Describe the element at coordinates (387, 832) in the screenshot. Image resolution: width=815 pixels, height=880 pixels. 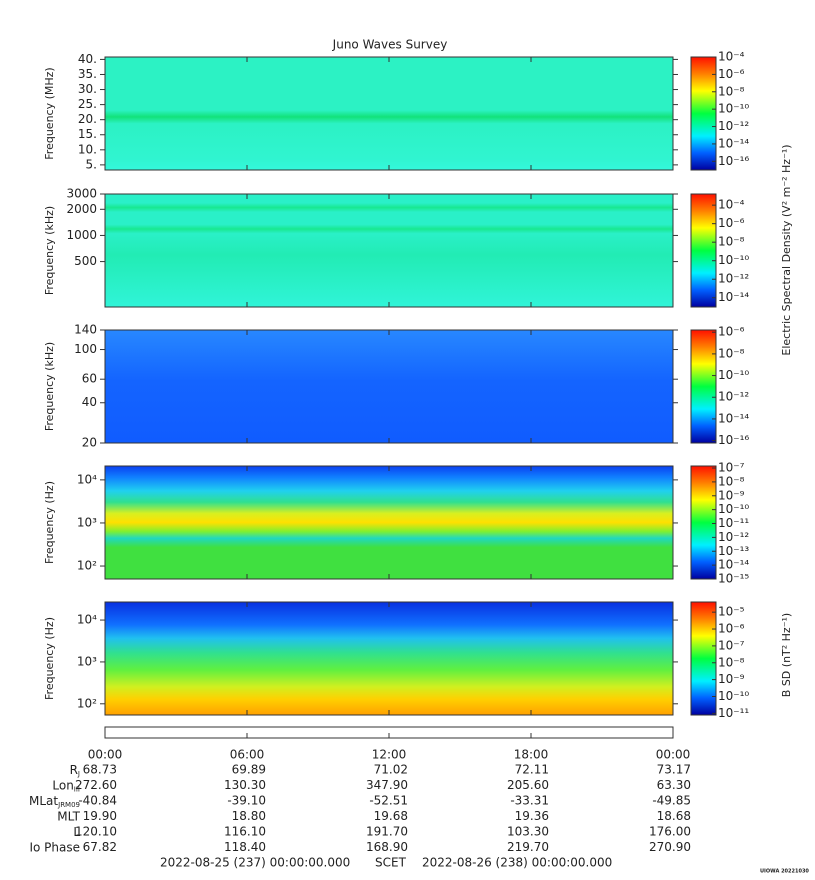
I see `ephemeris-value: 191.70` at that location.